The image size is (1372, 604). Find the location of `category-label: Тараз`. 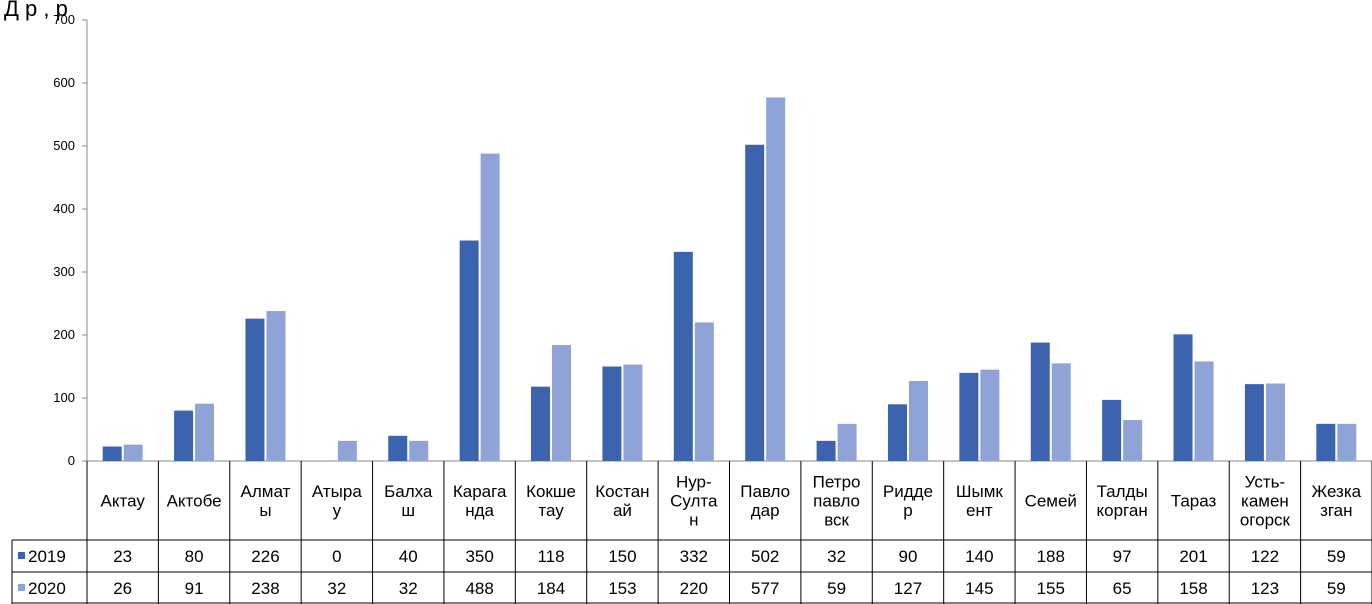

category-label: Тараз is located at coordinates (1194, 501).